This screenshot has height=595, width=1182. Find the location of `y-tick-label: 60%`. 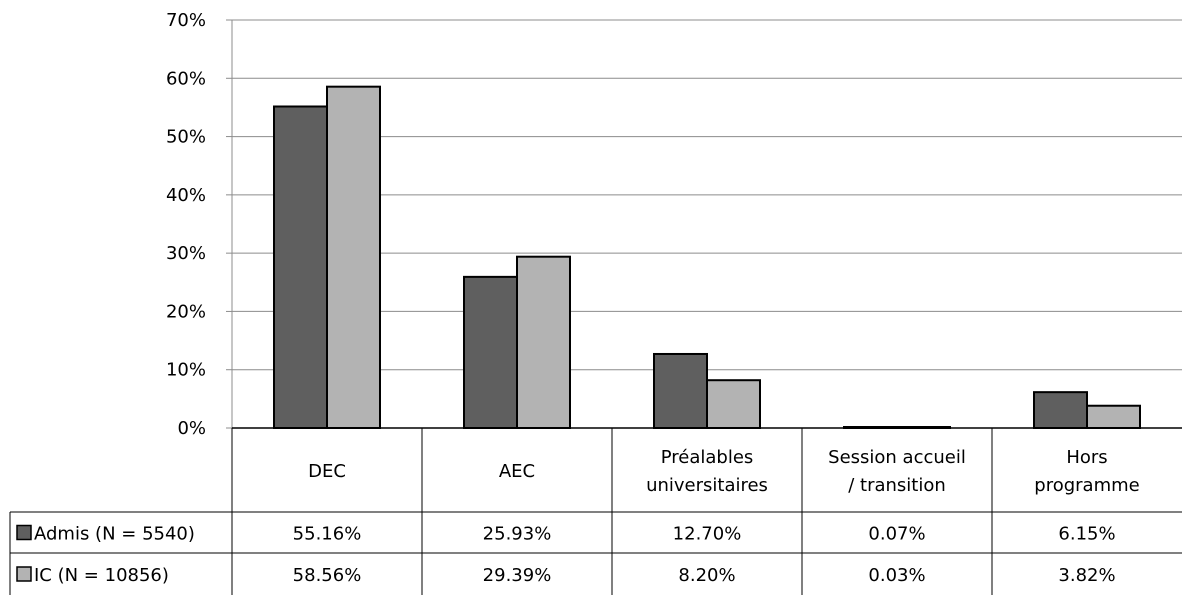

y-tick-label: 60% is located at coordinates (186, 78).